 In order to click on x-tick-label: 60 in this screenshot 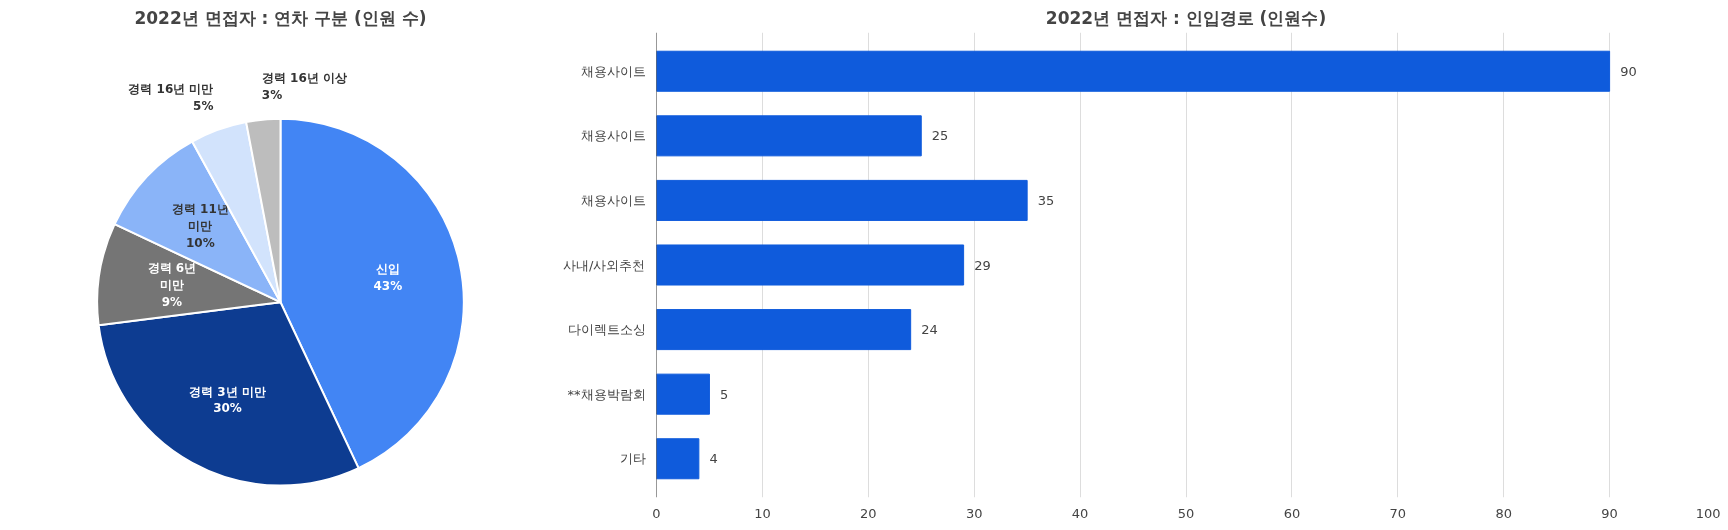, I will do `click(1292, 513)`.